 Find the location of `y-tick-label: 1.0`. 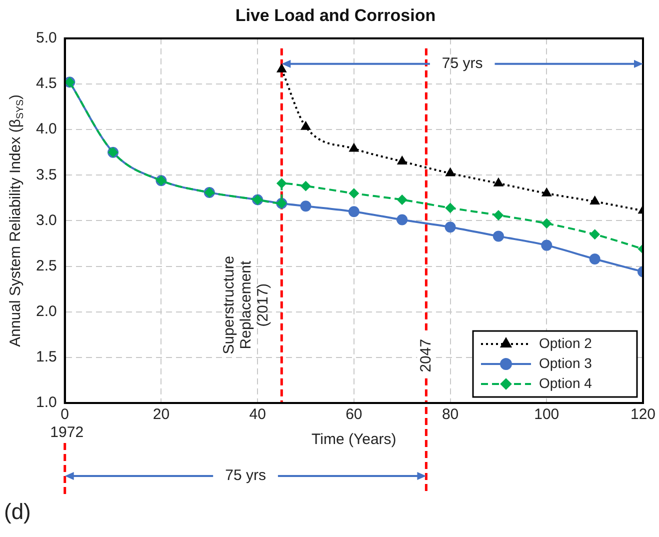

y-tick-label: 1.0 is located at coordinates (46, 403).